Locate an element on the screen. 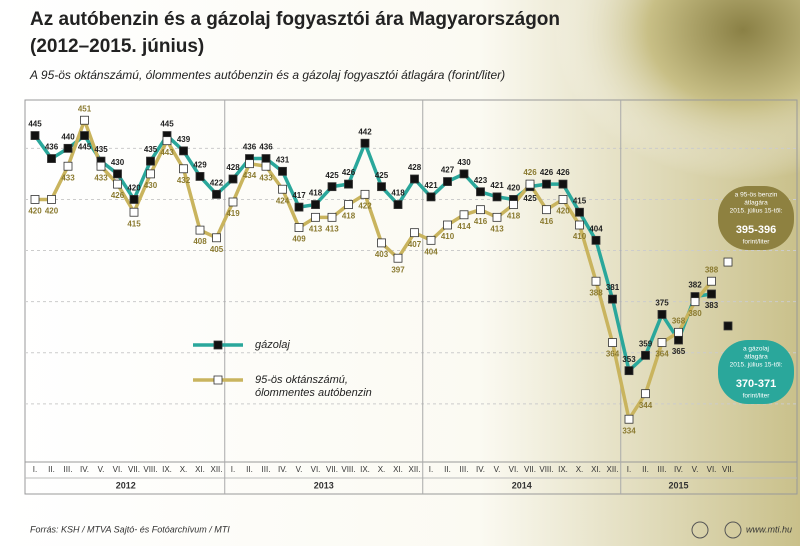 Image resolution: width=800 pixels, height=546 pixels. data-label: 375 is located at coordinates (662, 303).